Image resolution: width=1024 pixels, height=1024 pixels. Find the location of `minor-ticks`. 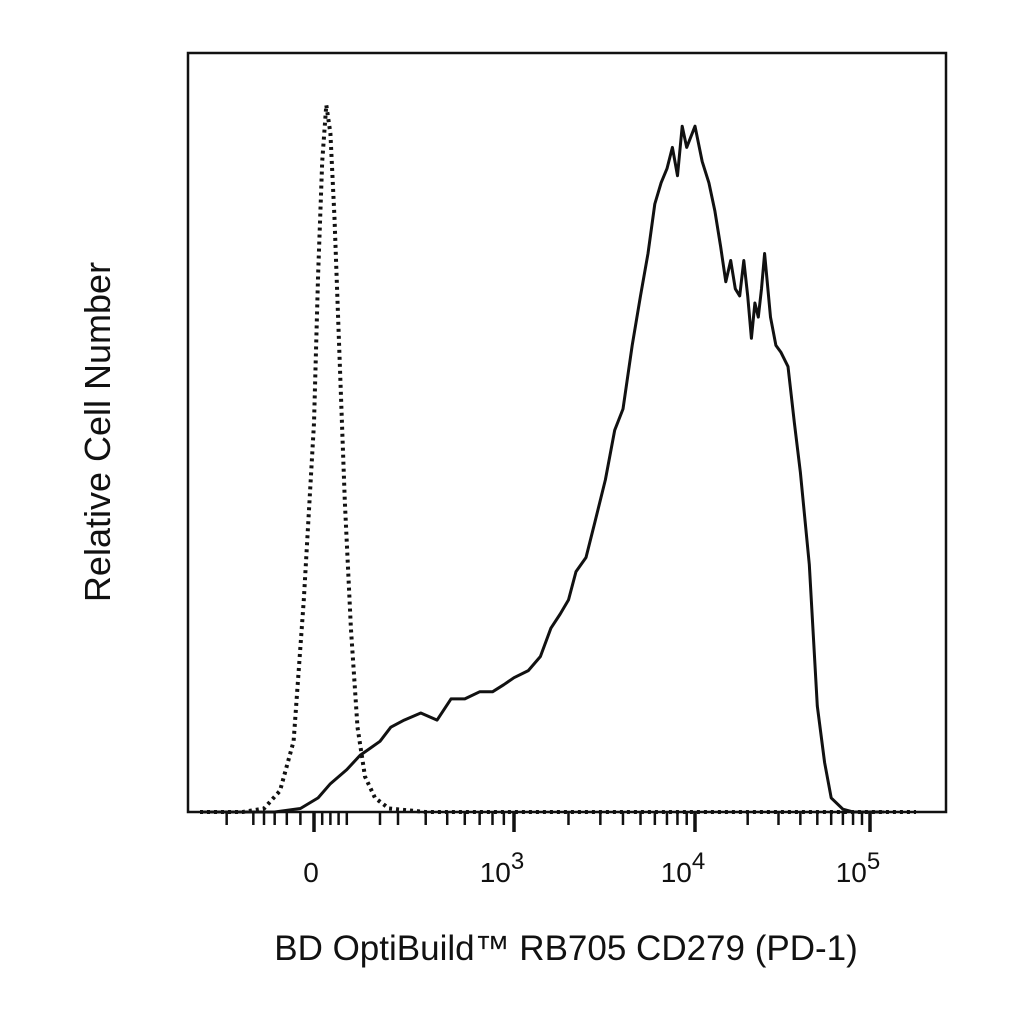

minor-ticks is located at coordinates (544, 818).